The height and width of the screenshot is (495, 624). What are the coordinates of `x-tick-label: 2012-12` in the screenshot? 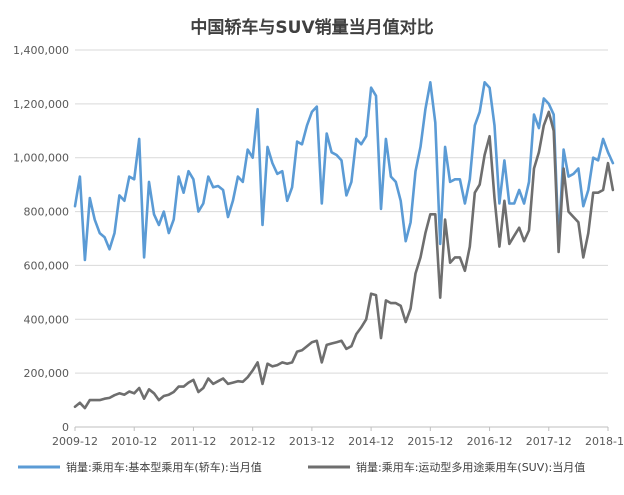 It's located at (253, 441).